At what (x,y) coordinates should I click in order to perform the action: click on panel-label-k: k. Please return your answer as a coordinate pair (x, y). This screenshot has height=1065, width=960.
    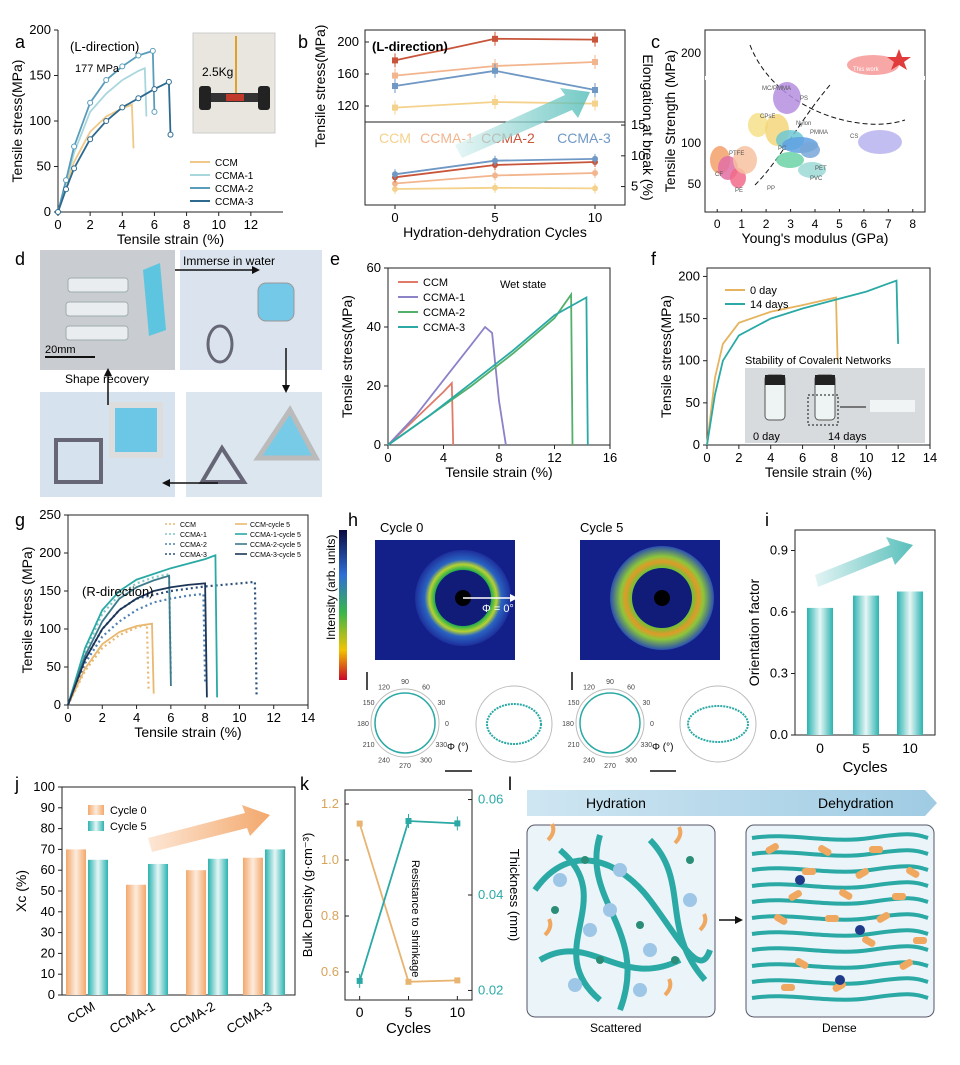
    Looking at the image, I should click on (305, 784).